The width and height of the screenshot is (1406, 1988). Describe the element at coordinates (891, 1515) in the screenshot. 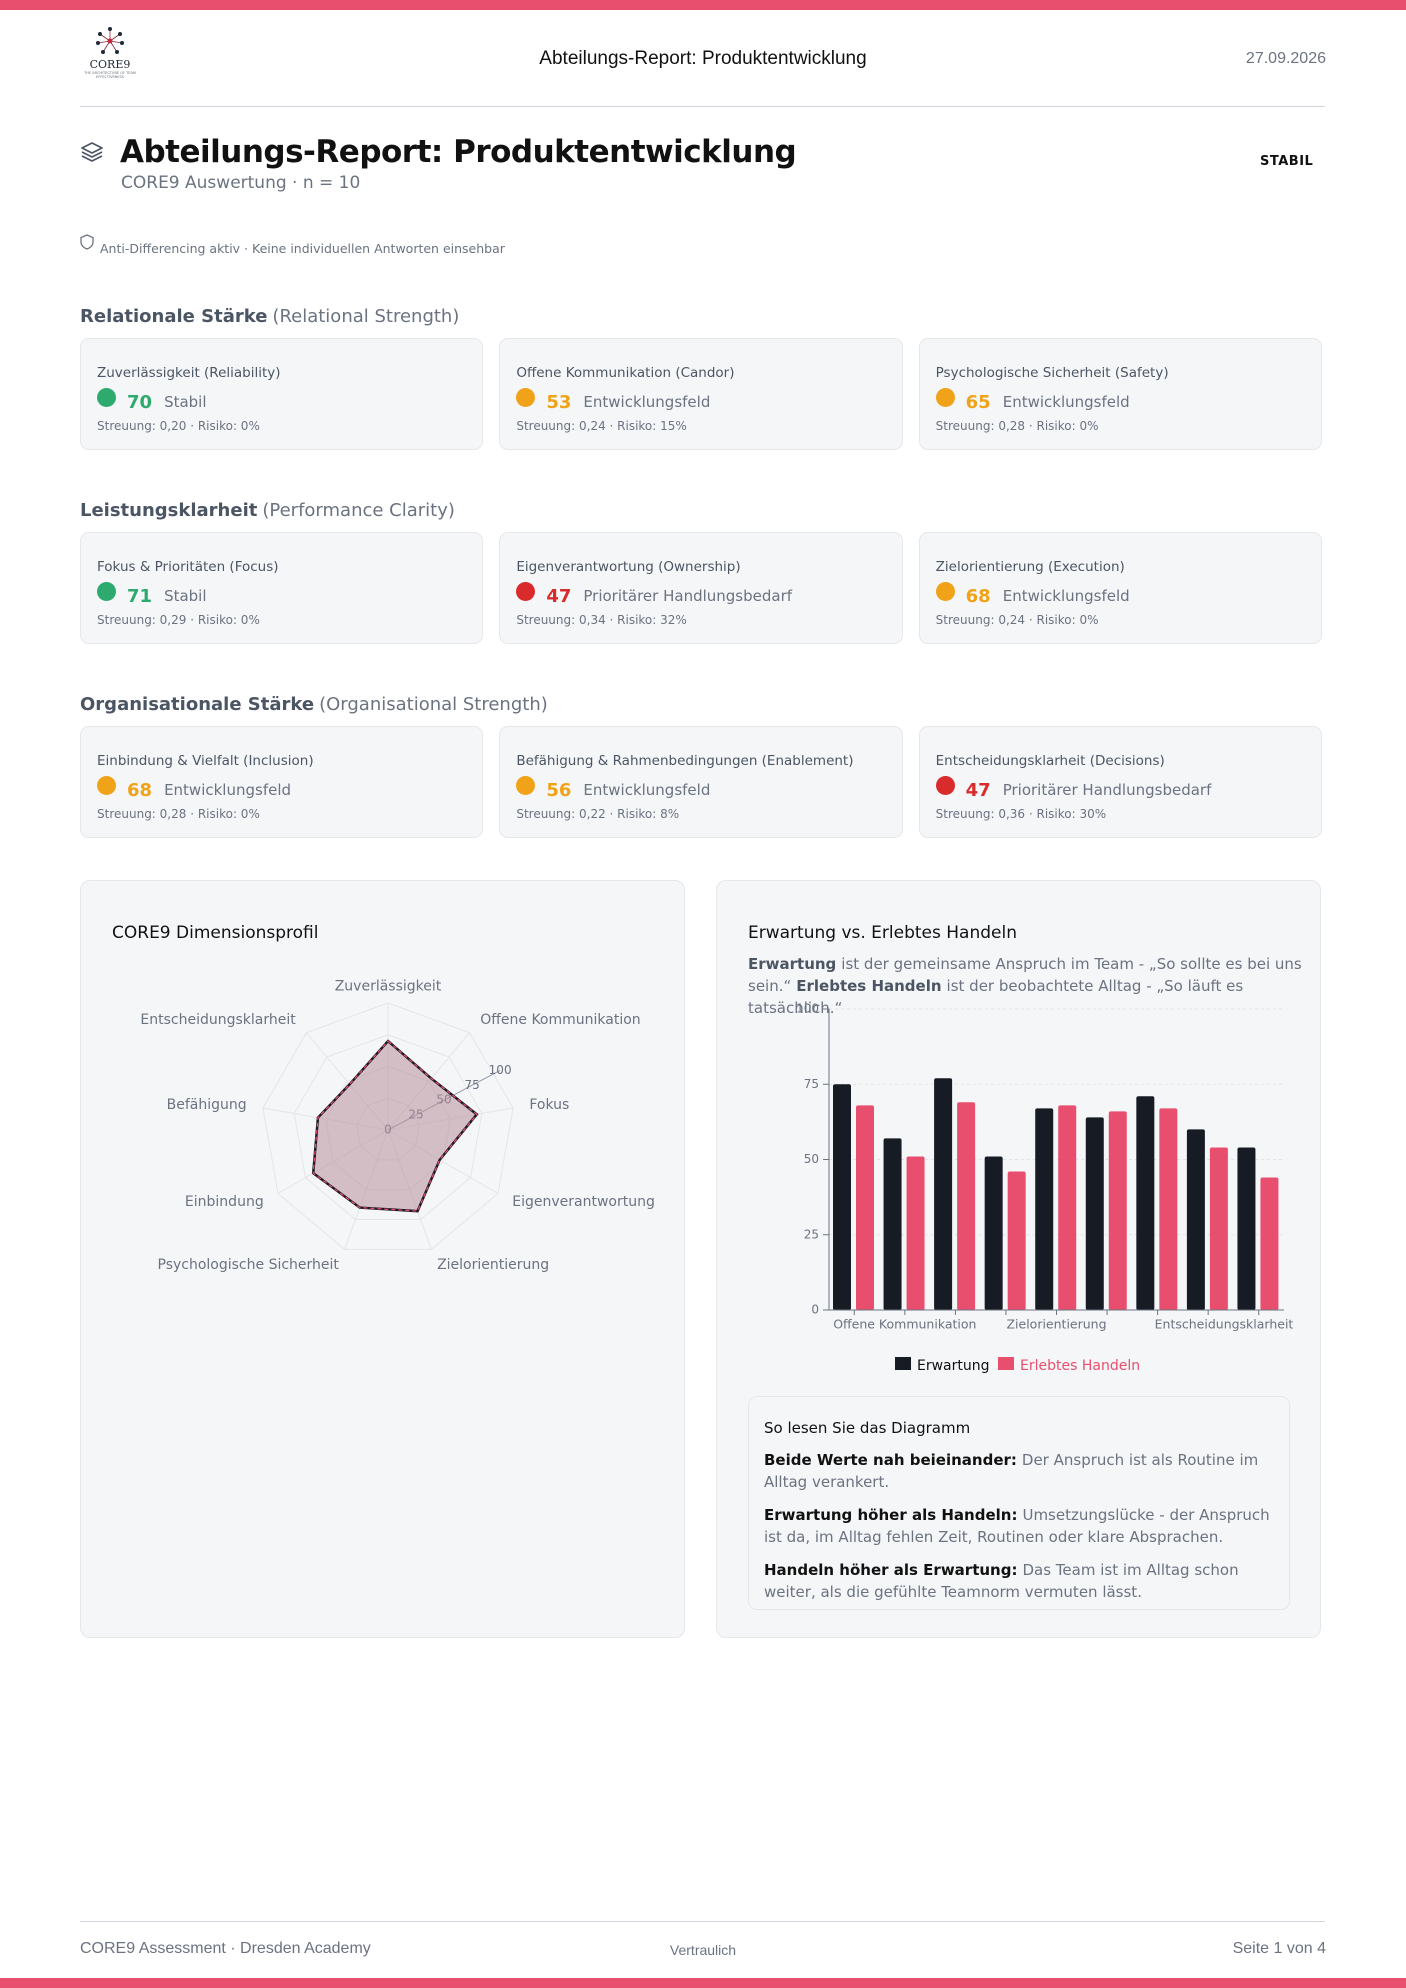

I see `guide-item-bold: Erwartung höher als Handeln:` at that location.